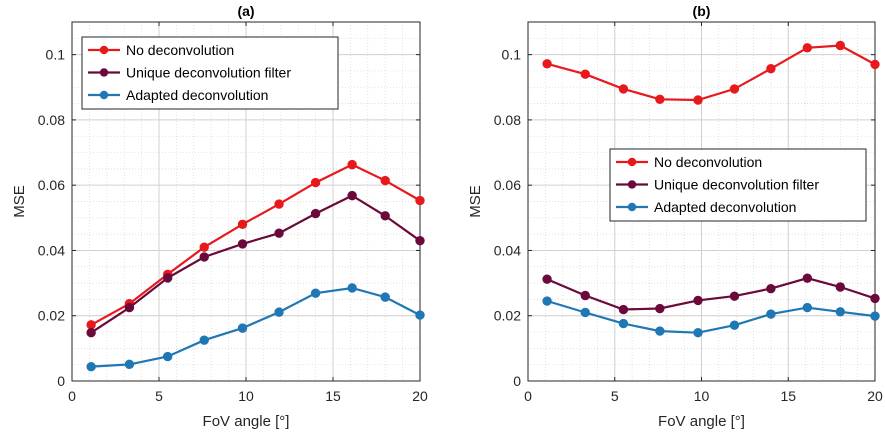 The height and width of the screenshot is (433, 885). I want to click on x-tick-label: 20, so click(875, 396).